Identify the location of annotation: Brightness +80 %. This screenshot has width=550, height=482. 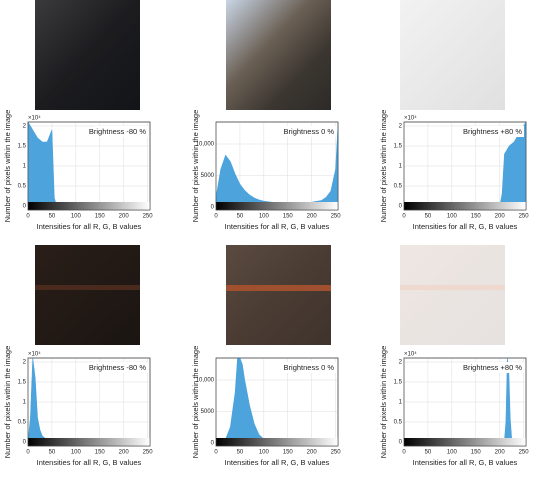
(492, 367).